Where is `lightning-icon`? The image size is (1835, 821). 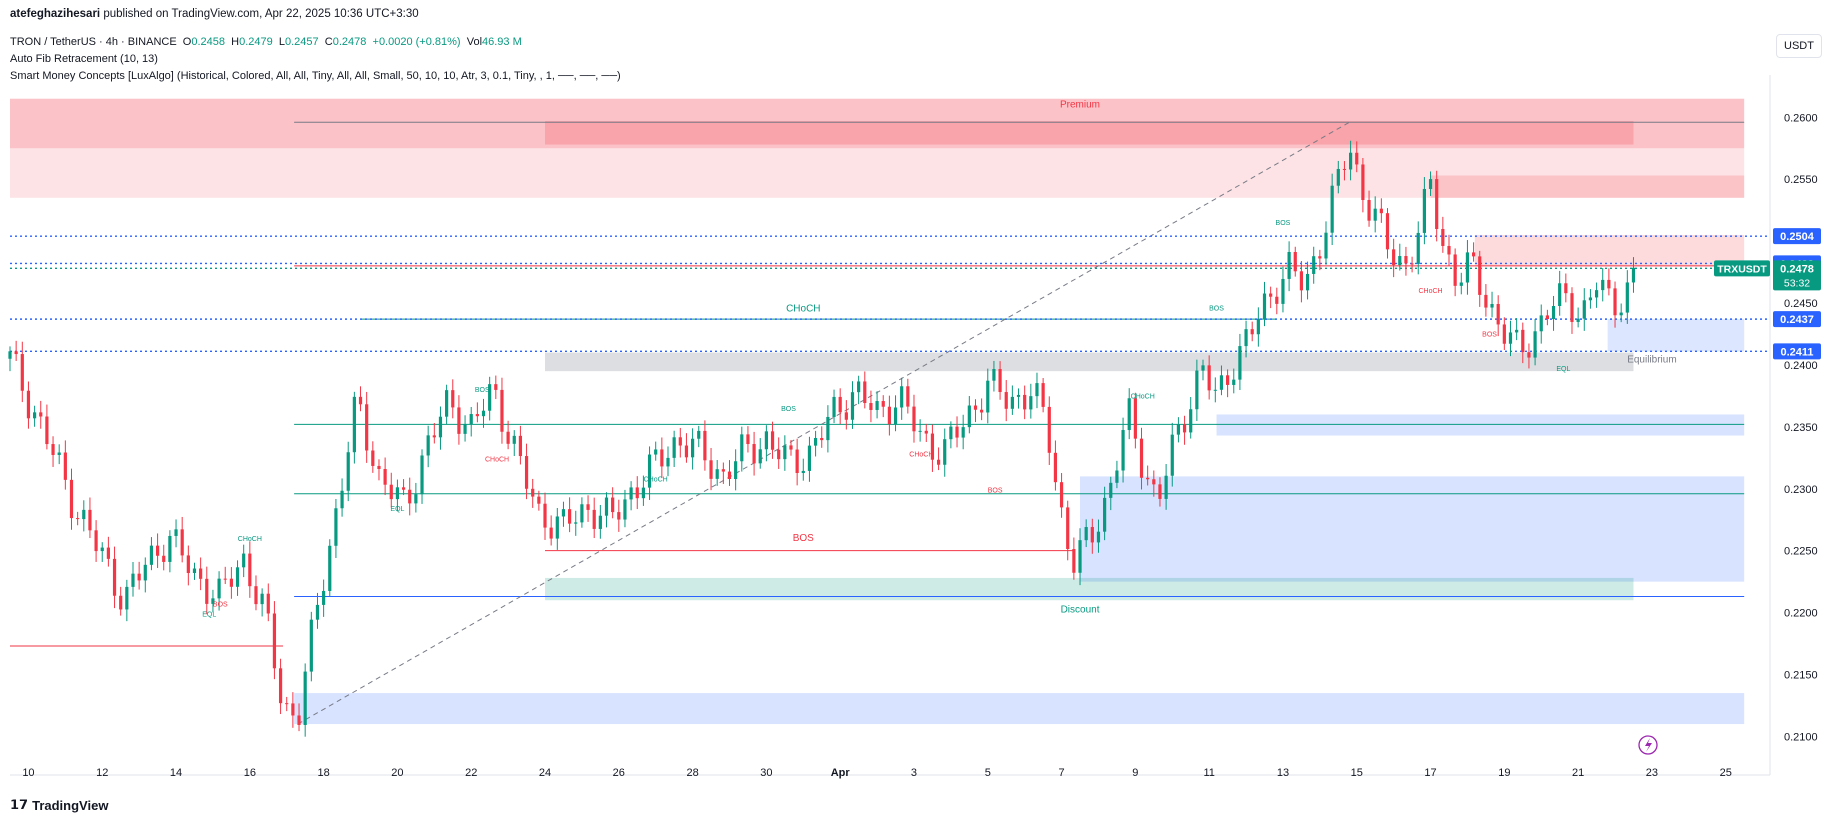 lightning-icon is located at coordinates (1648, 745).